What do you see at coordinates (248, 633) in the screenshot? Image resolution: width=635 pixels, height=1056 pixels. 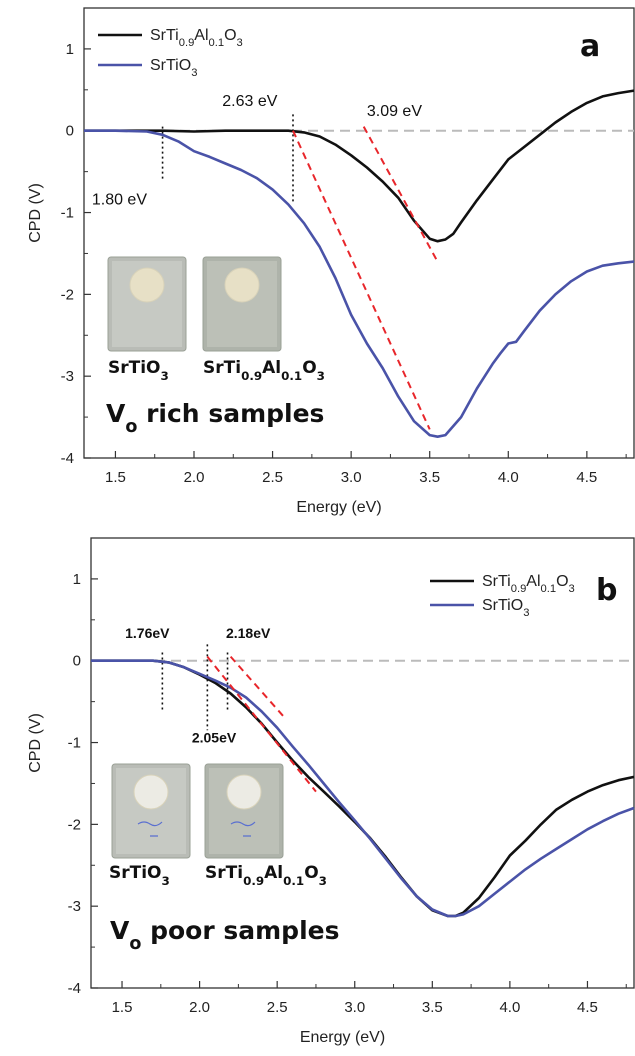 I see `panel-b-onset-label: 2.18eV` at bounding box center [248, 633].